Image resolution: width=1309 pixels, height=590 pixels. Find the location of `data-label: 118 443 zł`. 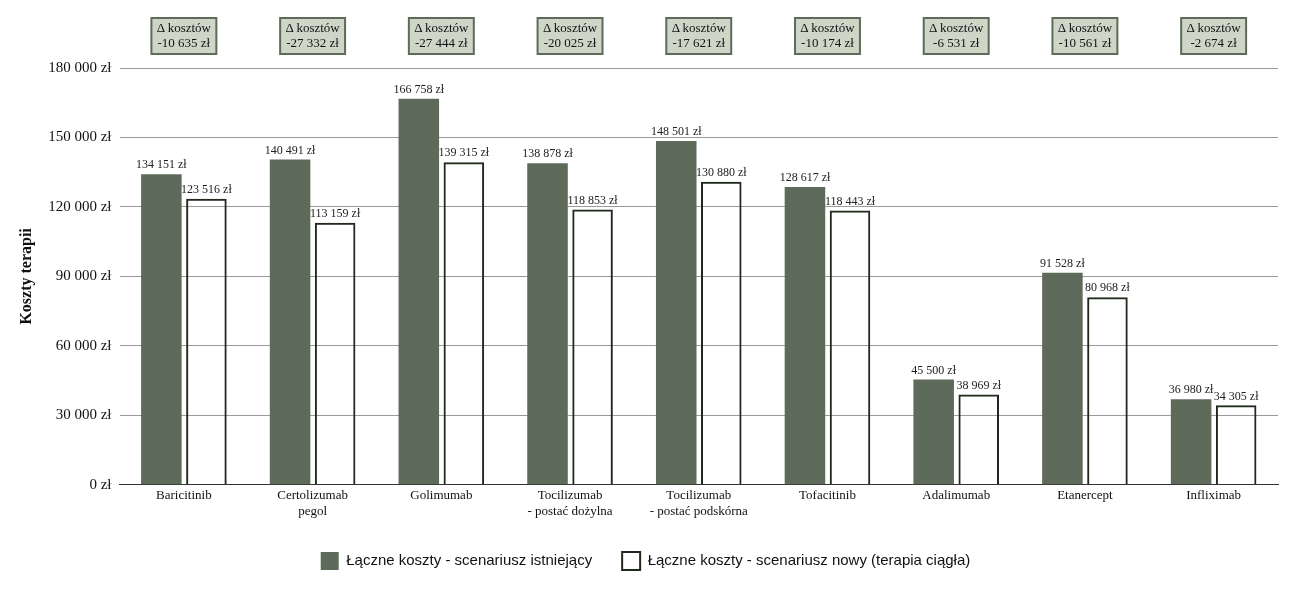

data-label: 118 443 zł is located at coordinates (850, 200).